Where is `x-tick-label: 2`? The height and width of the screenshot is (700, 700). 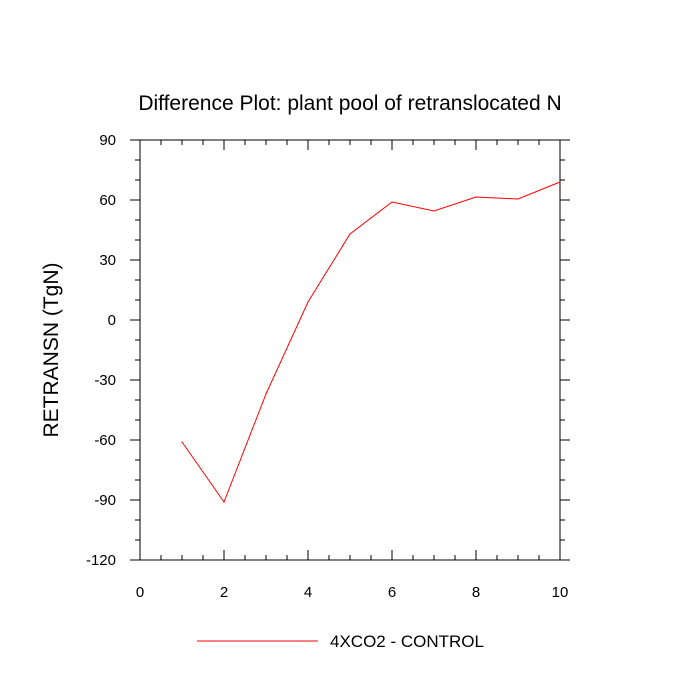
x-tick-label: 2 is located at coordinates (224, 592).